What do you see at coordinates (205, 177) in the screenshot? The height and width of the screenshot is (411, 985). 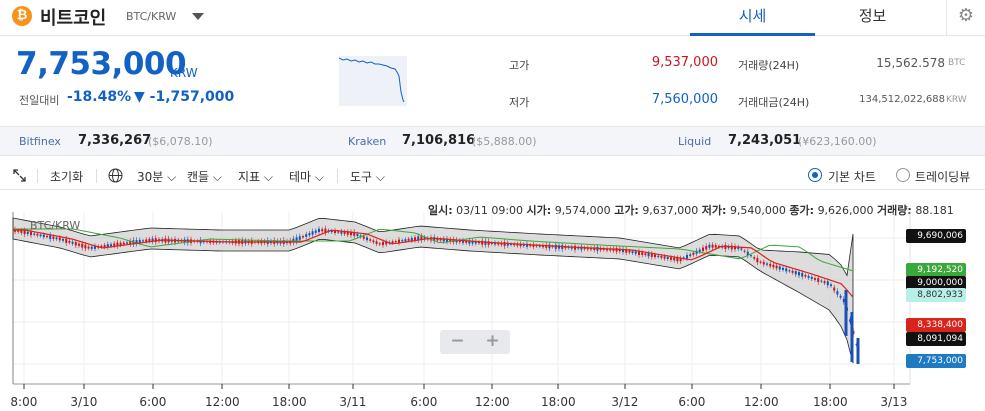 I see `candle-dropdown: 캔들 ⌵` at bounding box center [205, 177].